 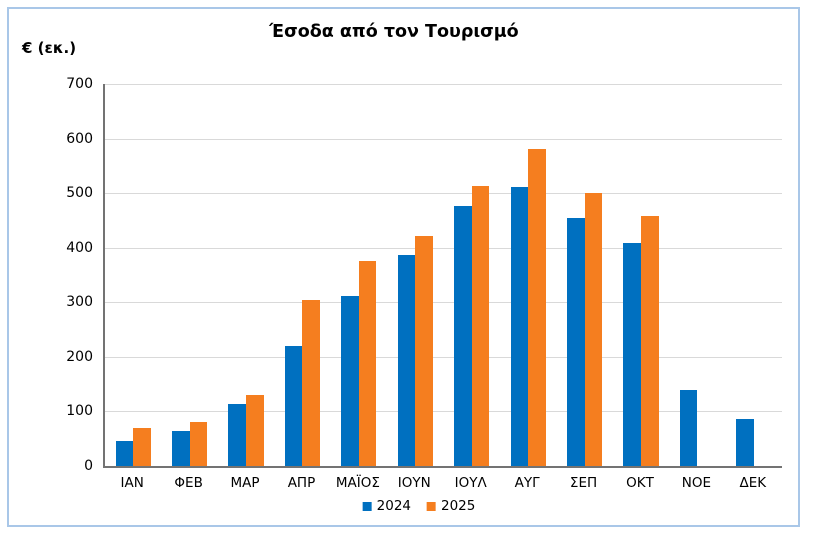 What do you see at coordinates (583, 483) in the screenshot?
I see `x-label-ΣΕΠ: ΣΕΠ` at bounding box center [583, 483].